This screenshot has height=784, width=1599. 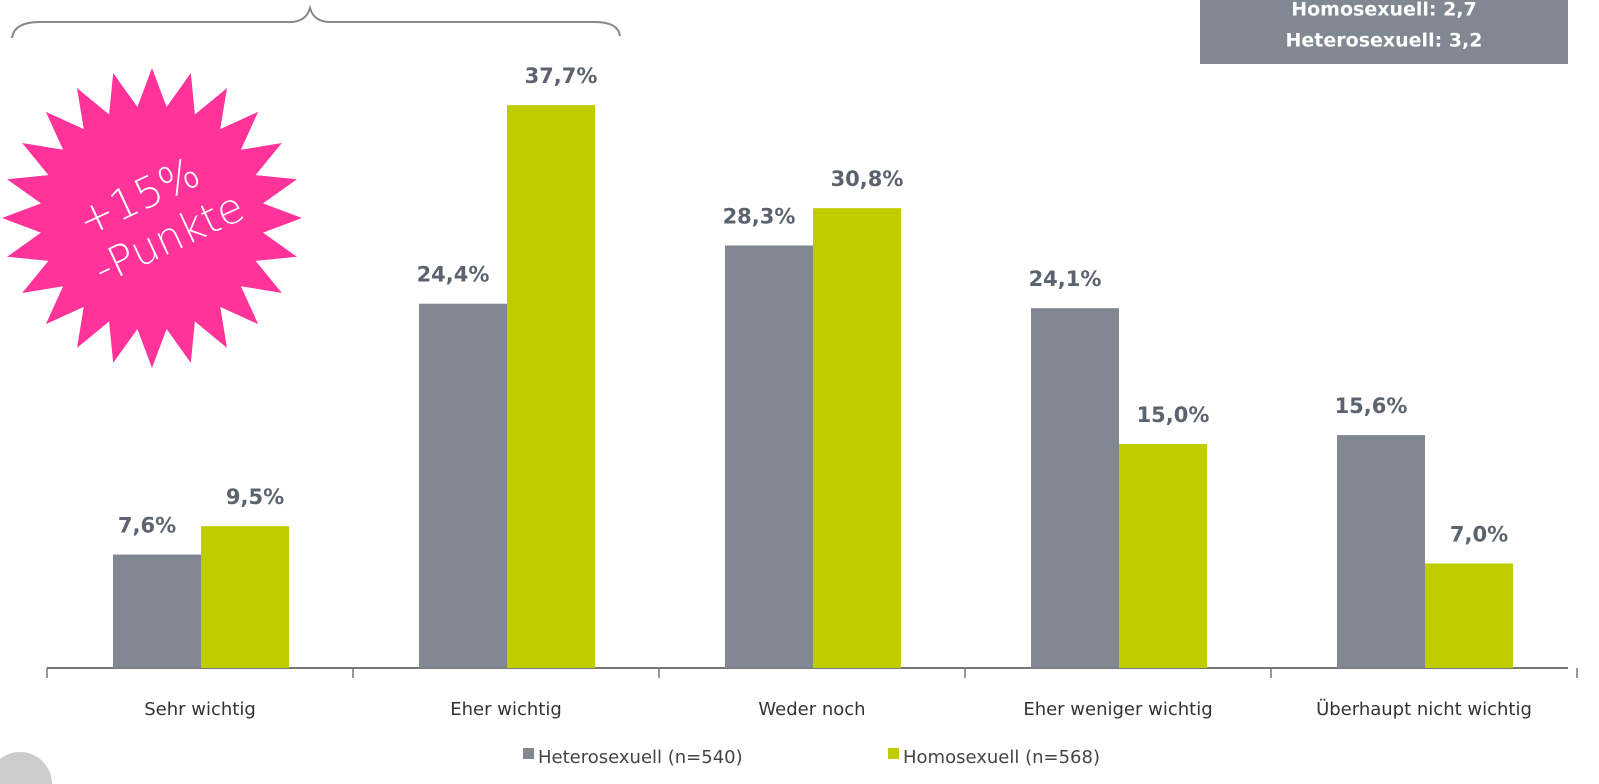 What do you see at coordinates (759, 216) in the screenshot?
I see `data-label: 28,3%` at bounding box center [759, 216].